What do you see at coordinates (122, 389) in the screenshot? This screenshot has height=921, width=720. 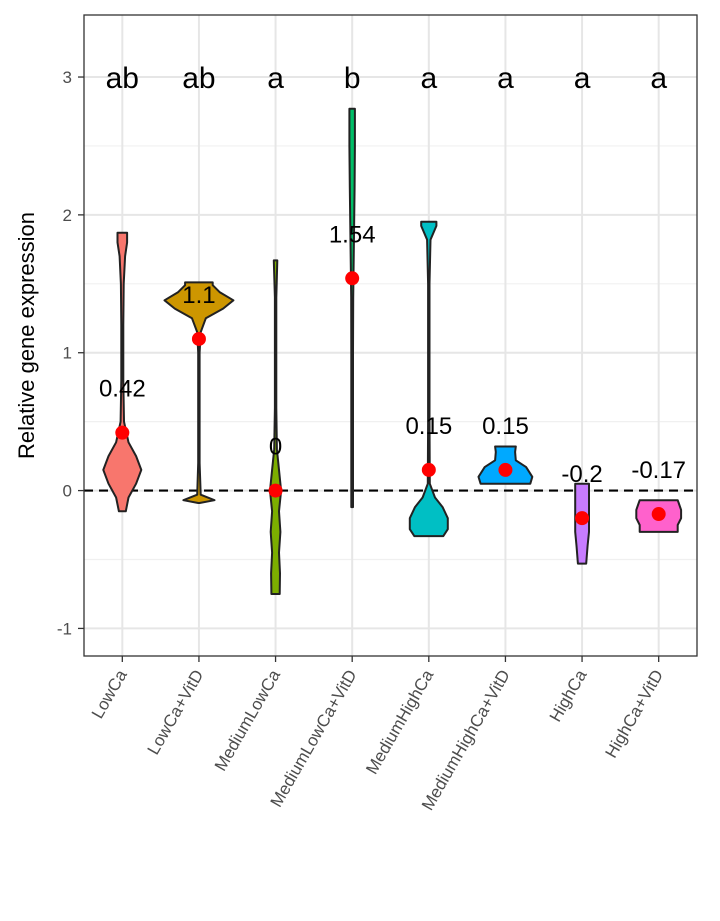 I see `mean-value-label: 0.42` at bounding box center [122, 389].